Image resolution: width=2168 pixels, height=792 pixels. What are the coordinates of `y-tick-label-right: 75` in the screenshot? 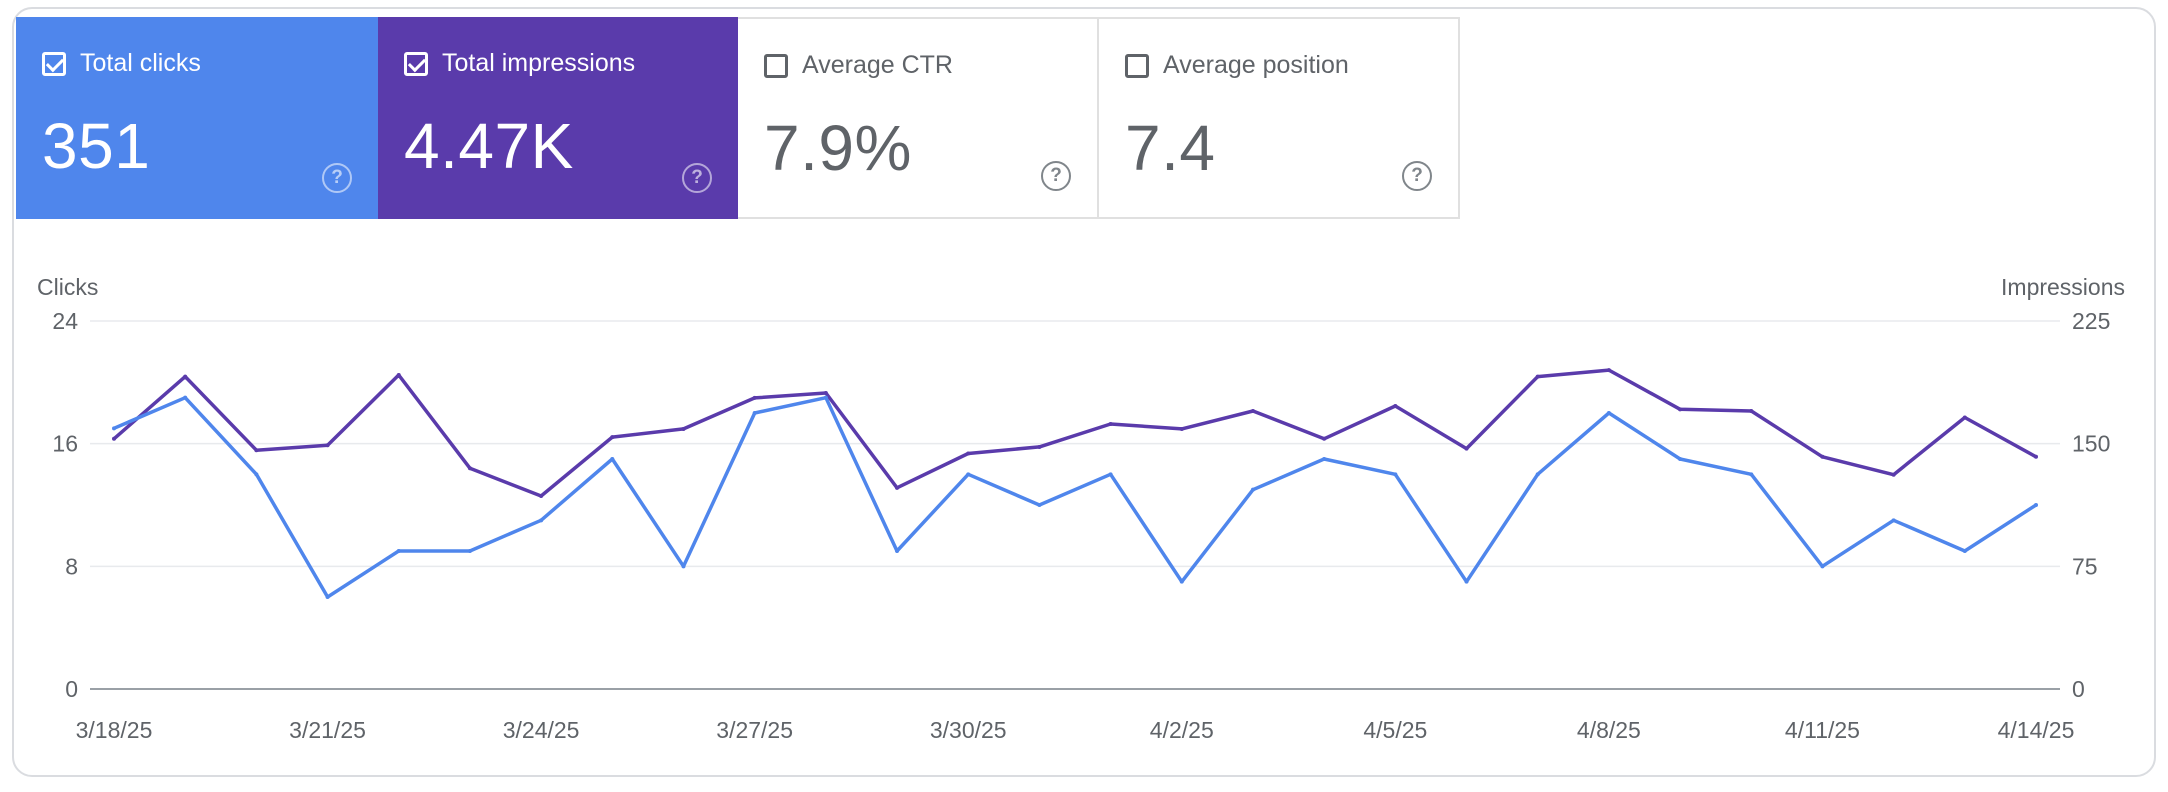 It's located at (2085, 566).